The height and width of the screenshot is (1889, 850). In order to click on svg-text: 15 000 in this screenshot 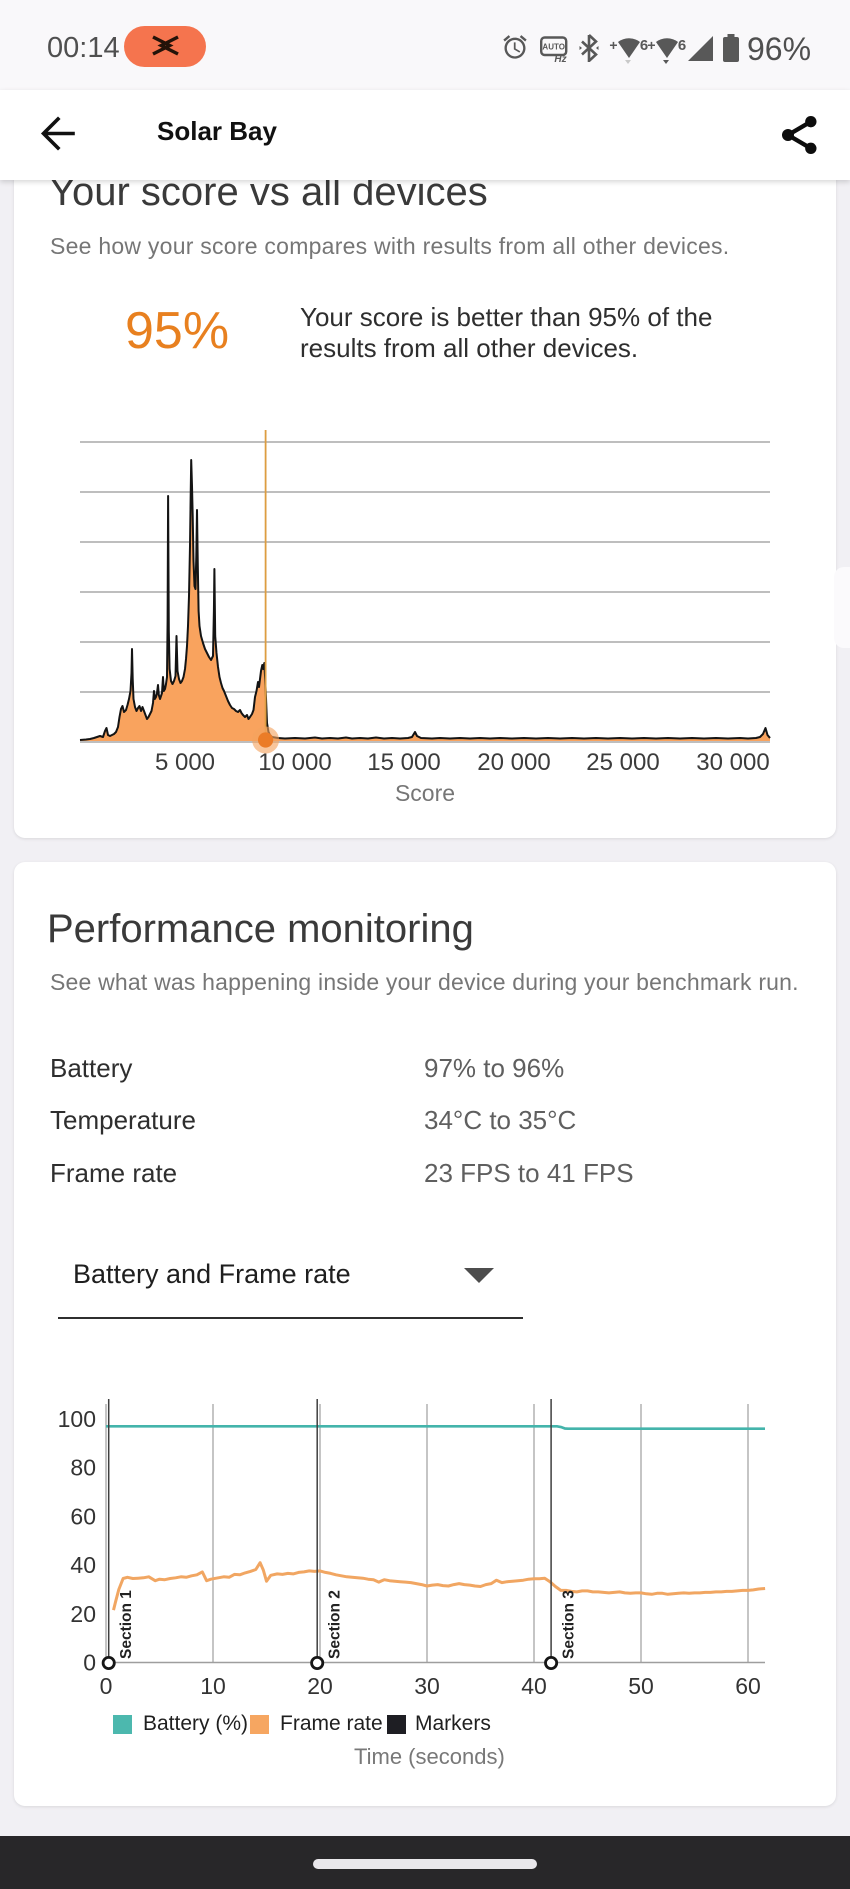, I will do `click(403, 762)`.